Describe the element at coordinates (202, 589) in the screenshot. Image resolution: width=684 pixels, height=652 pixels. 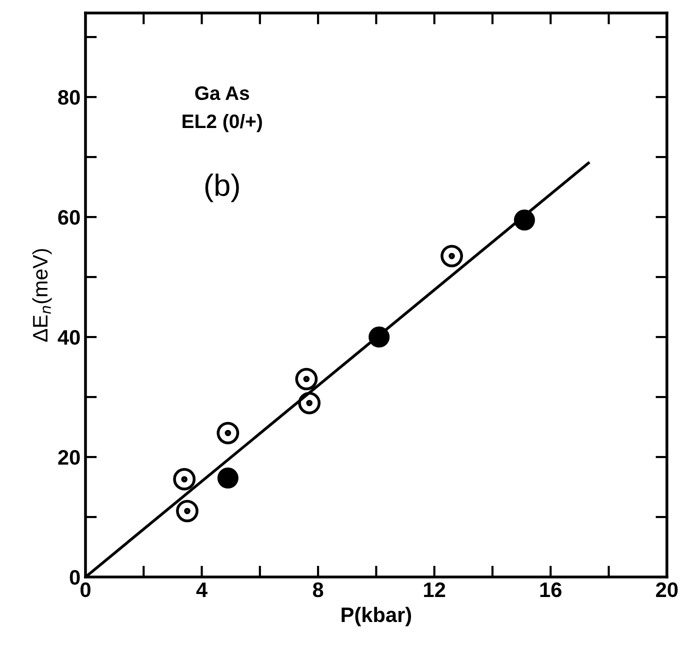
I see `x-tick-label: 4` at that location.